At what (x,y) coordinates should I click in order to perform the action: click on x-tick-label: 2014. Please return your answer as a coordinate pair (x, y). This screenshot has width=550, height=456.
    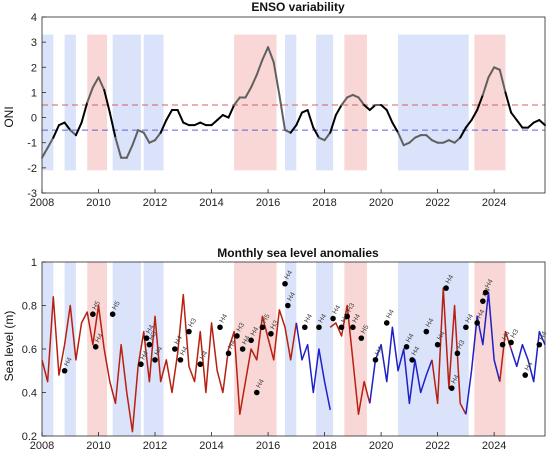
    Looking at the image, I should click on (211, 203).